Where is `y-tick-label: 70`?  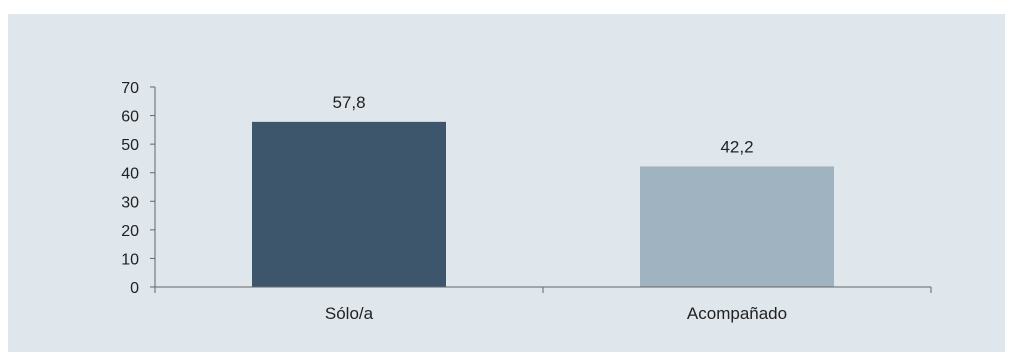 y-tick-label: 70 is located at coordinates (130, 88).